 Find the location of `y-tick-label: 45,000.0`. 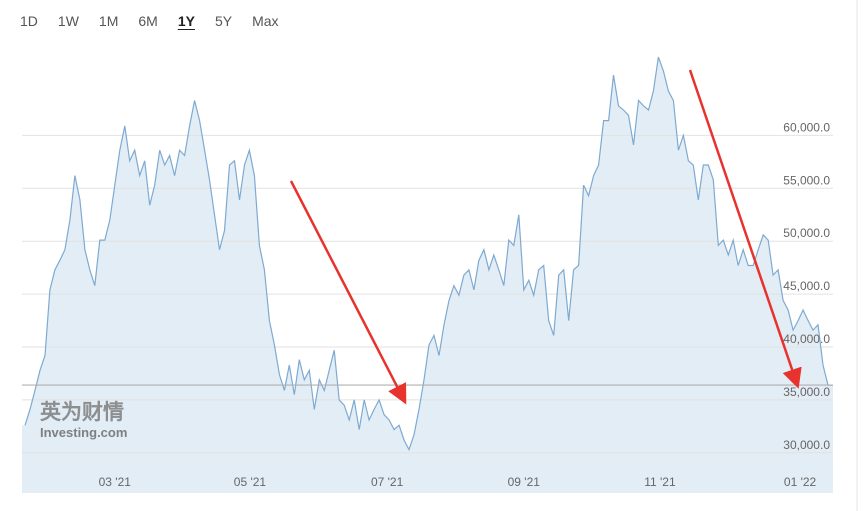

y-tick-label: 45,000.0 is located at coordinates (806, 286).